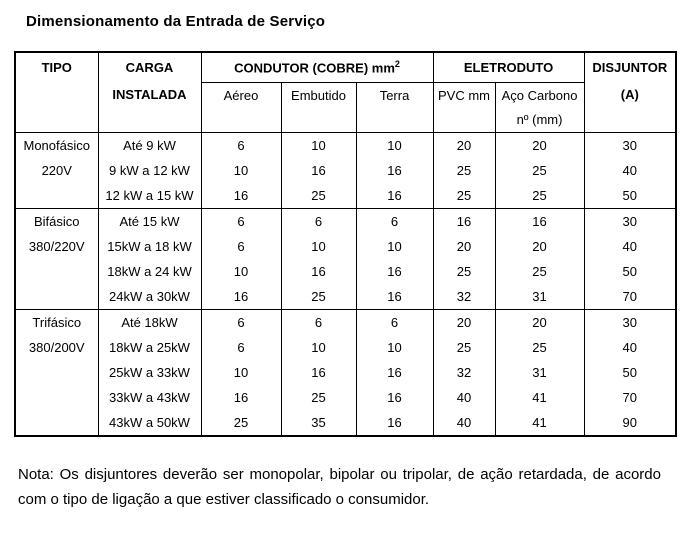  Describe the element at coordinates (149, 296) in the screenshot. I see `carga-range-cell: 24kW a 30kW` at that location.